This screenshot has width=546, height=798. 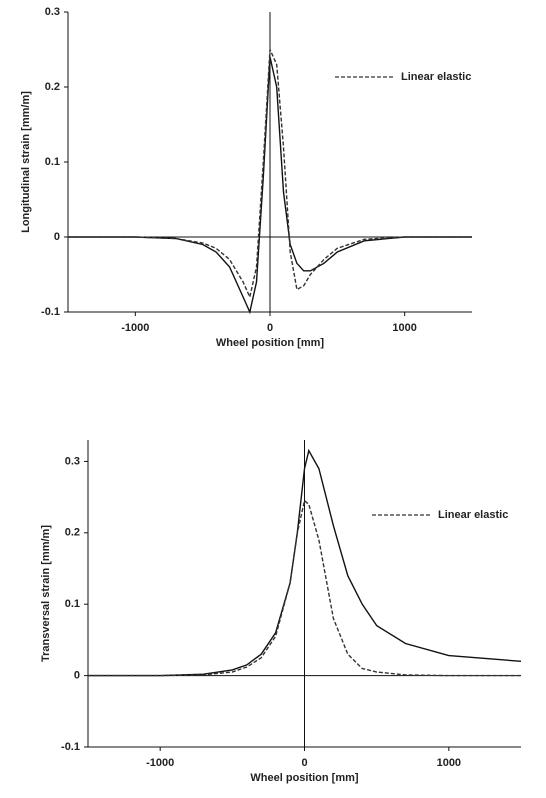 What do you see at coordinates (46, 593) in the screenshot?
I see `y-axis-label: Transversal strain [mm/m]` at bounding box center [46, 593].